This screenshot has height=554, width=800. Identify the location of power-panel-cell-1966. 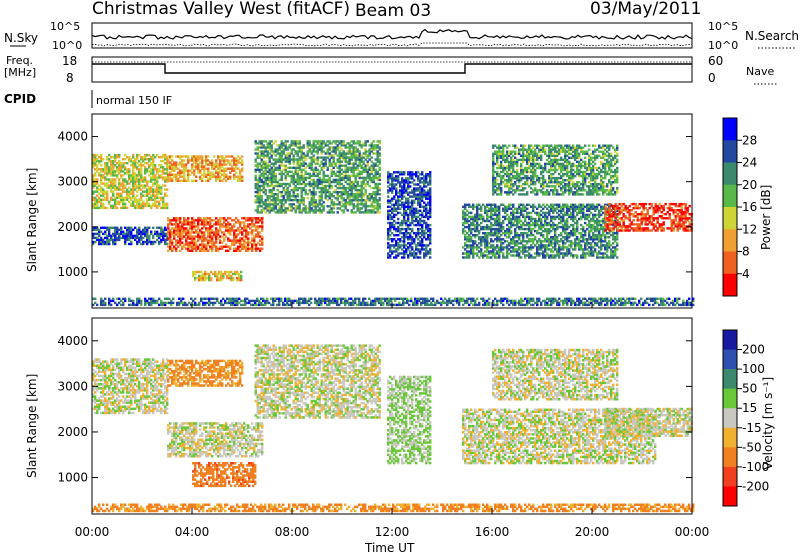
(271, 157).